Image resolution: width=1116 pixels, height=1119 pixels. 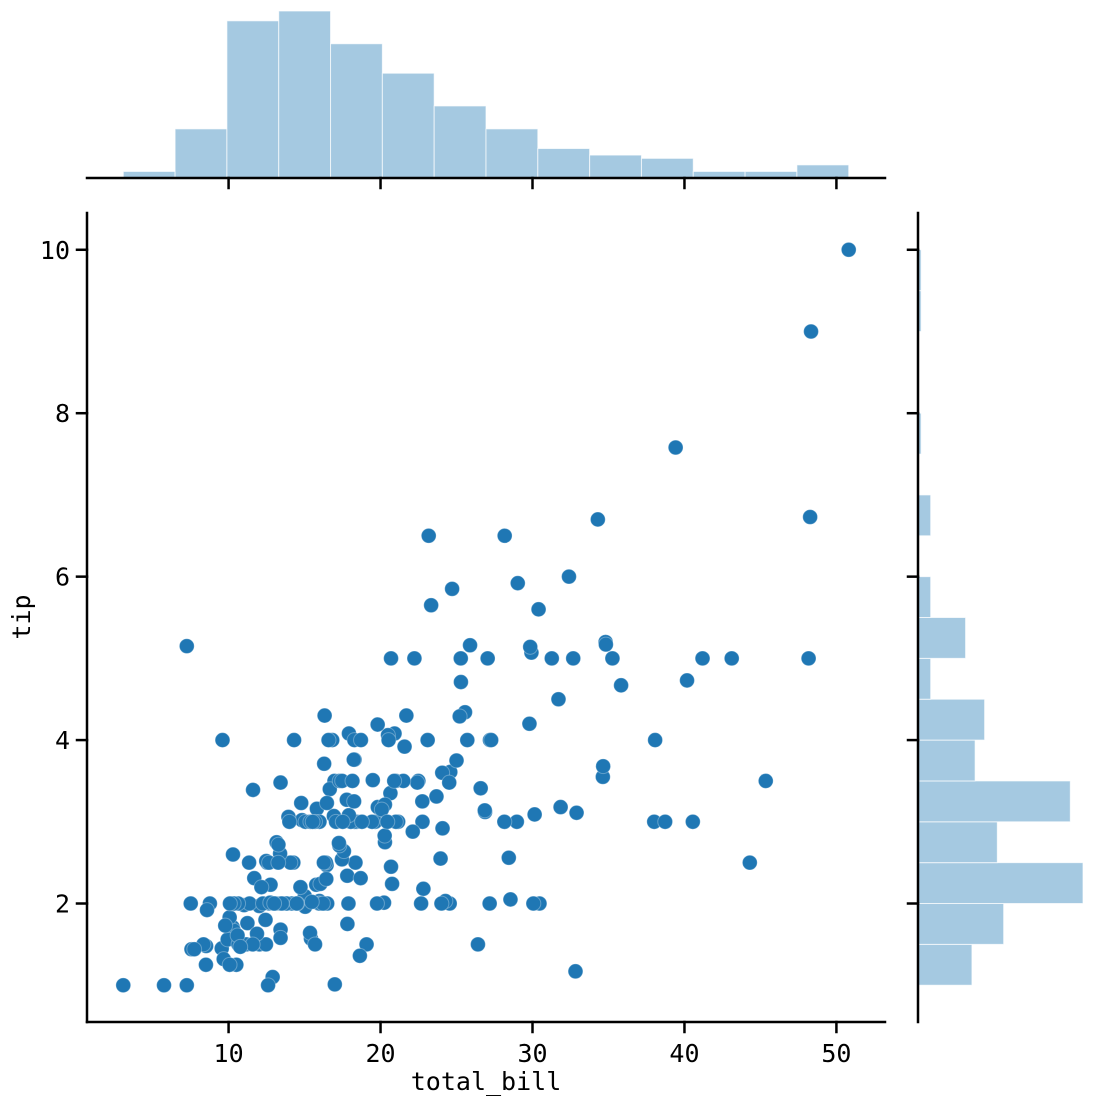 I want to click on y-axis-label: tip, so click(x=21, y=616).